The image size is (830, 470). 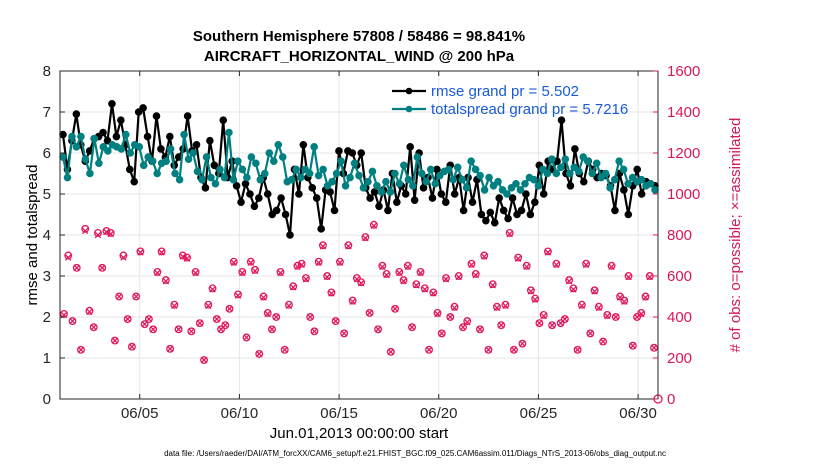 What do you see at coordinates (409, 109) in the screenshot?
I see `legend-marker` at bounding box center [409, 109].